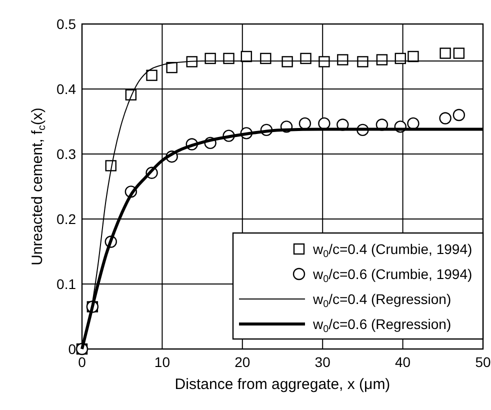  I want to click on y-tick-label: 0, so click(72, 349).